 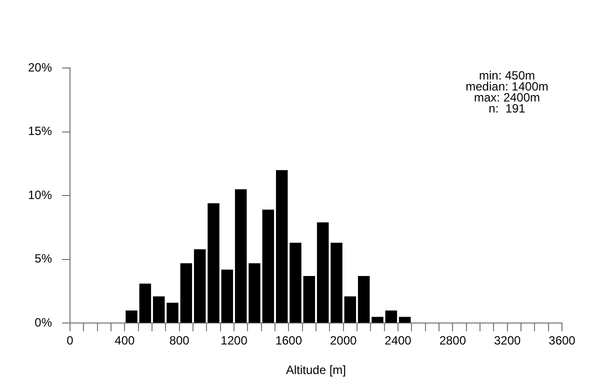 What do you see at coordinates (562, 341) in the screenshot?
I see `x-tick-label: 3600` at bounding box center [562, 341].